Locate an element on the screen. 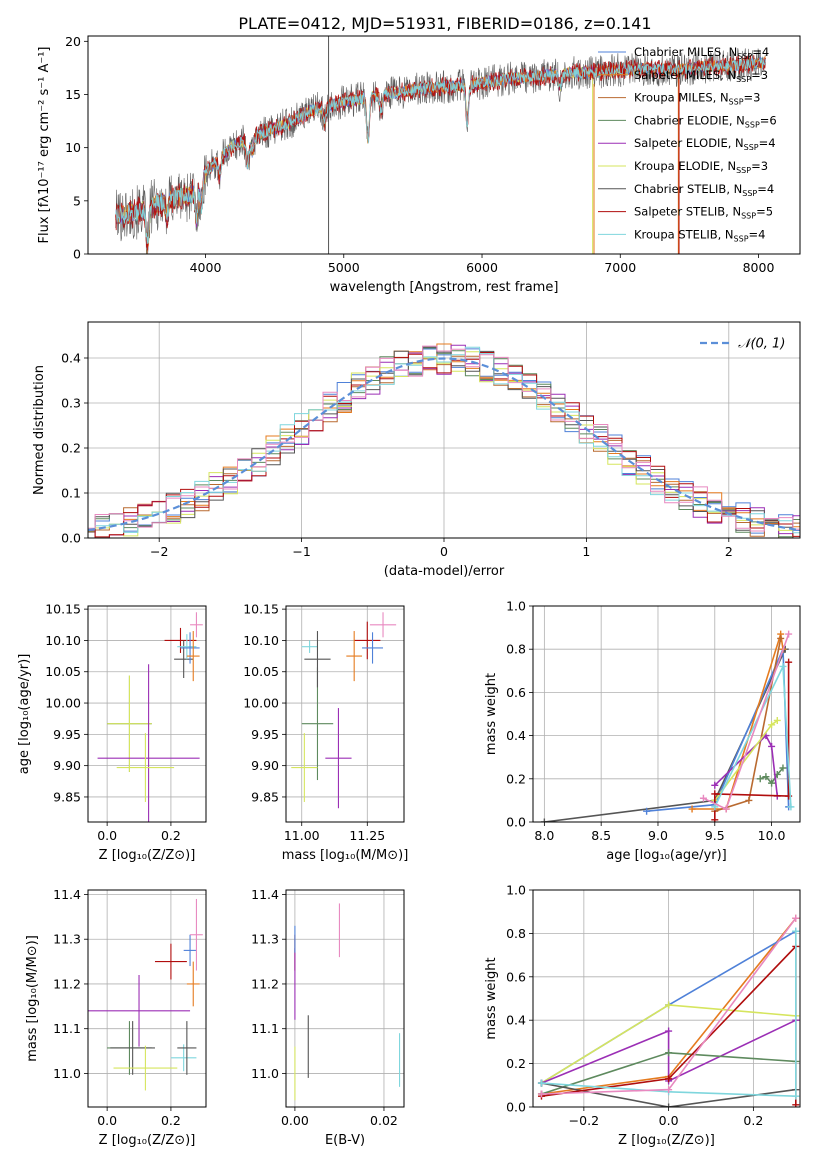  y-tick-label: 11.4 is located at coordinates (67, 894).